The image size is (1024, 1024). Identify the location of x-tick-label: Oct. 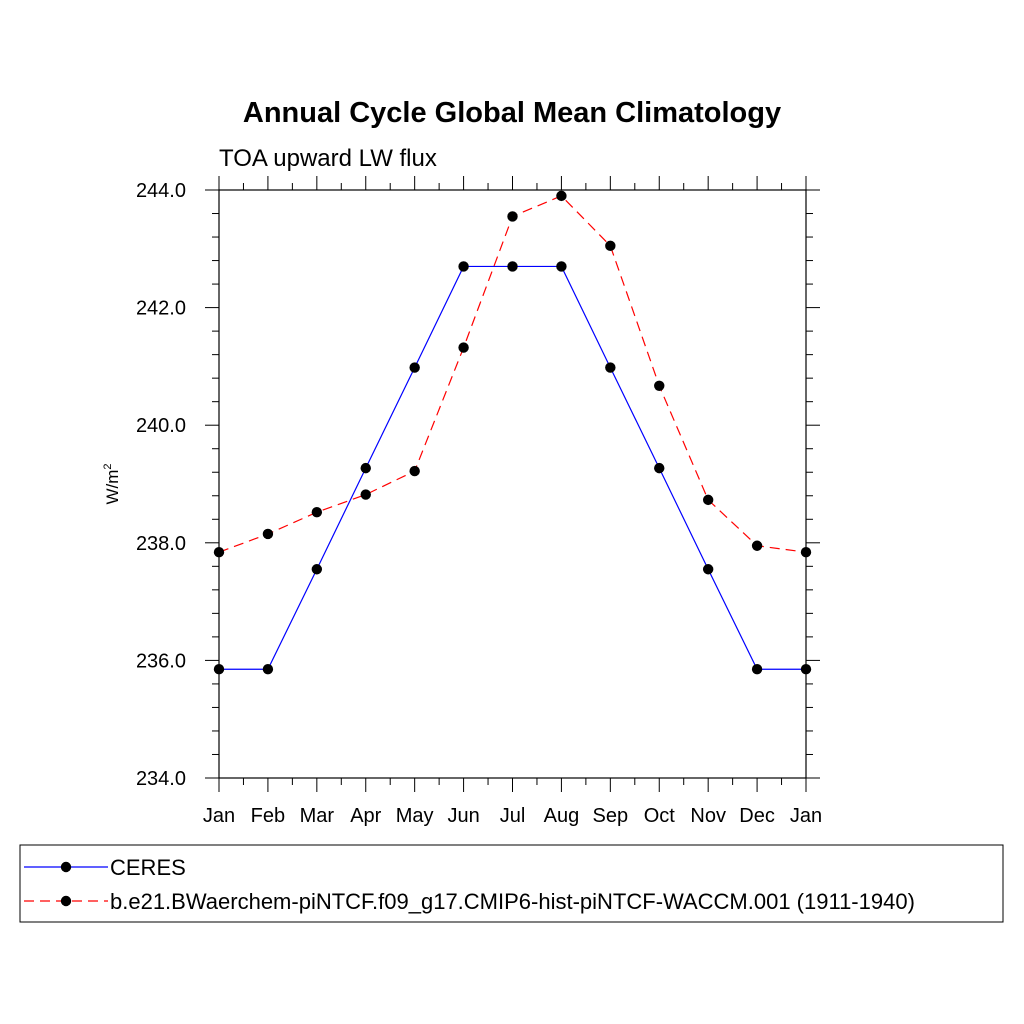
(660, 816).